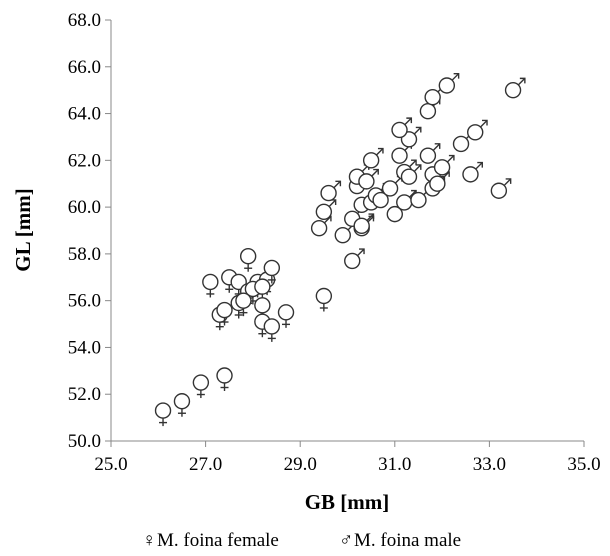 The image size is (610, 556). I want to click on y-tick-label: 50.0, so click(84, 441).